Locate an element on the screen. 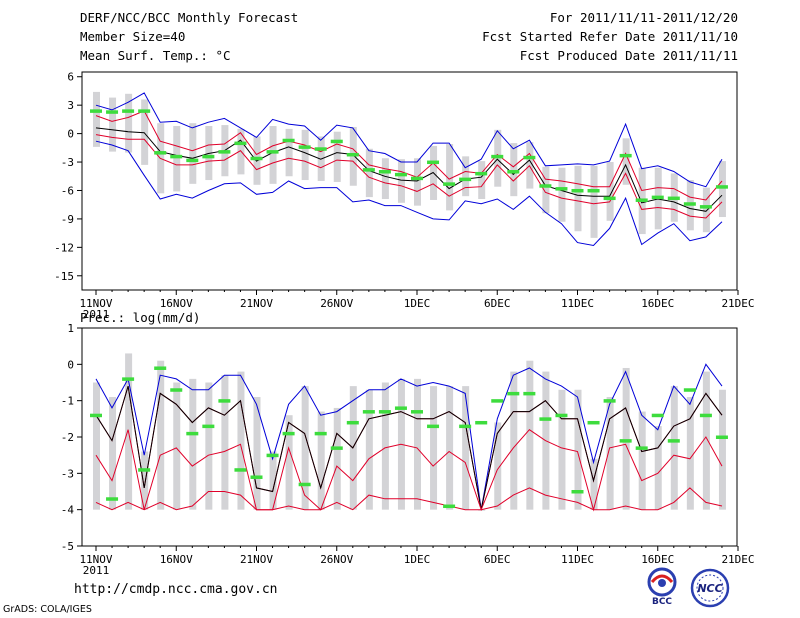  ncc-logo-text: NCC is located at coordinates (709, 588).